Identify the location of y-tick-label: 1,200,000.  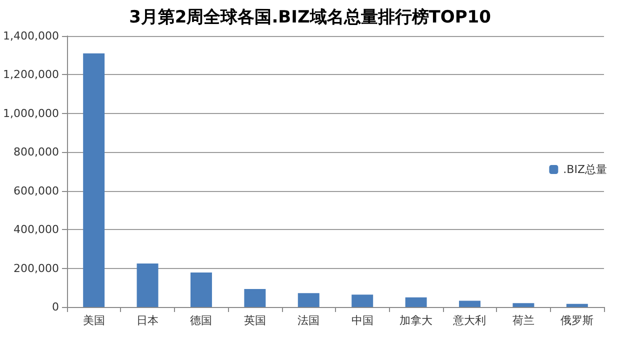
(31, 75).